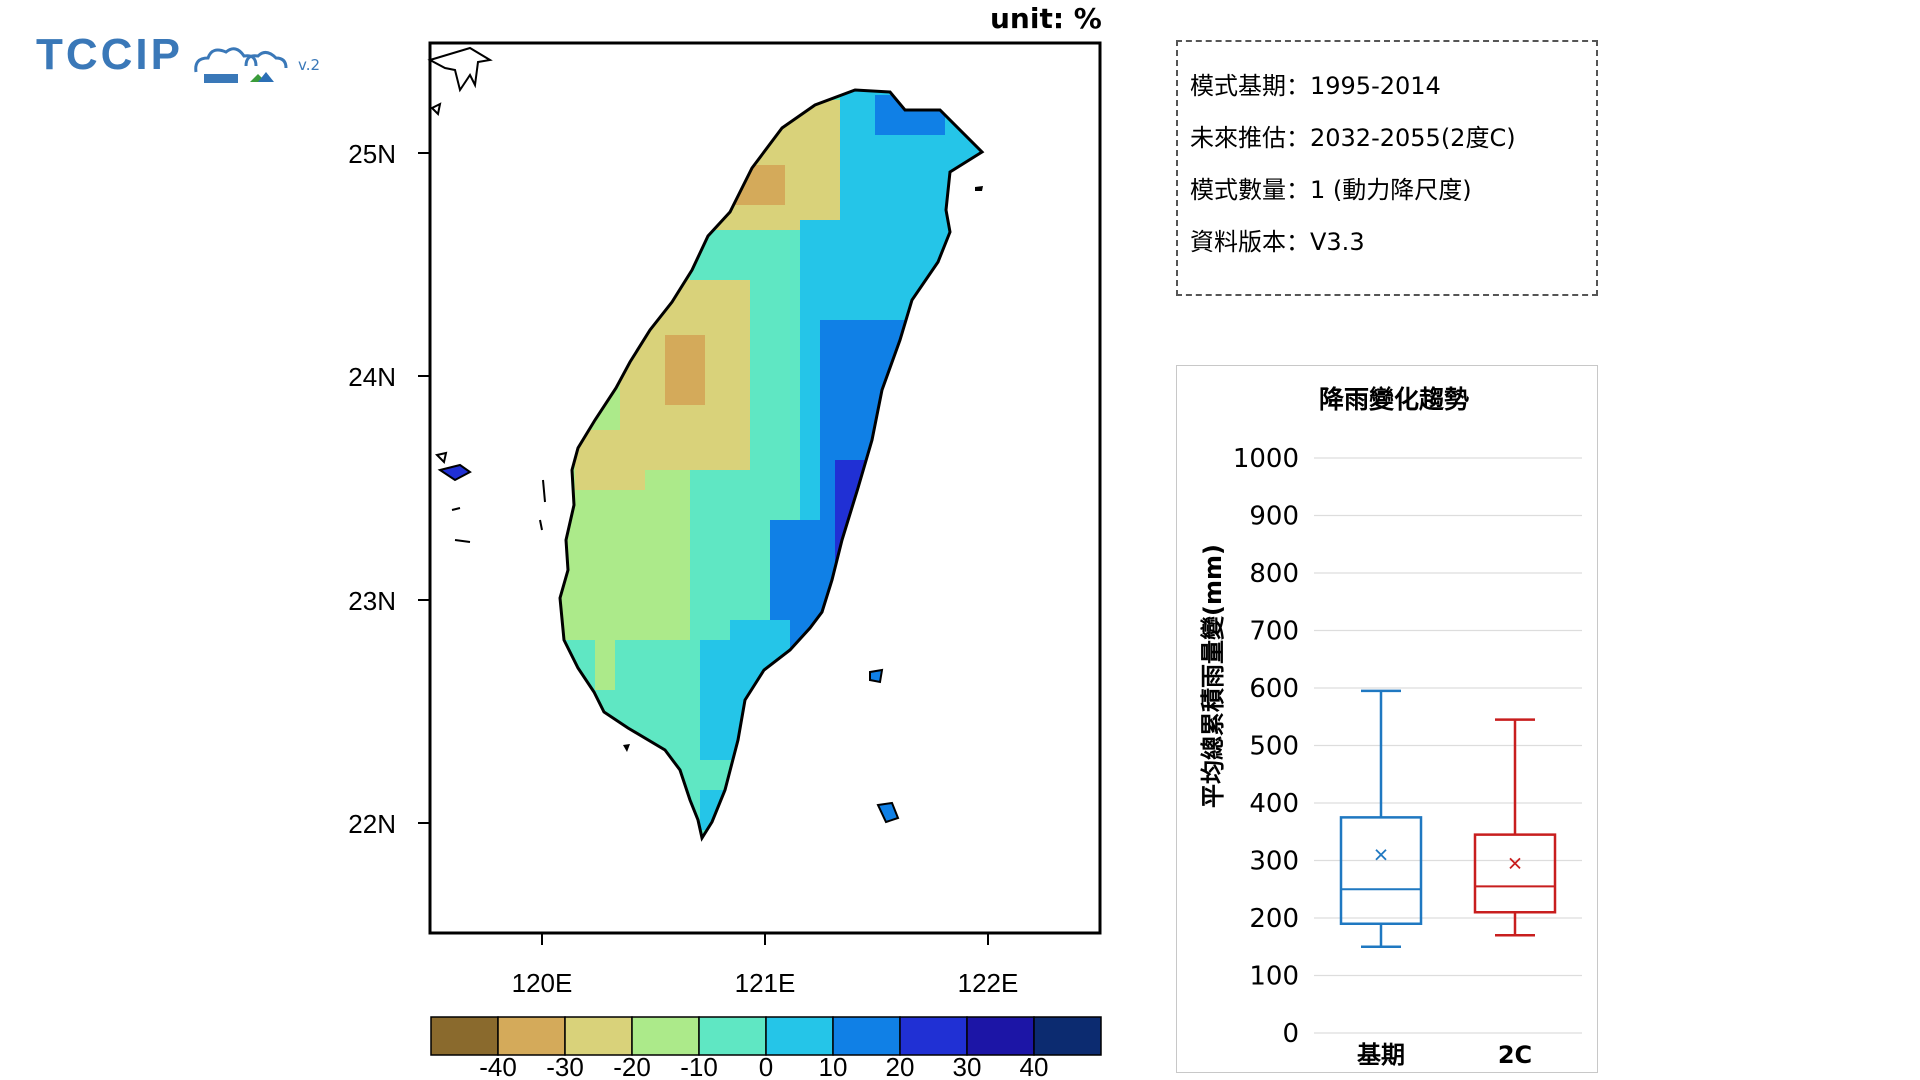  Describe the element at coordinates (1274, 862) in the screenshot. I see `y-tick-label: 300` at that location.